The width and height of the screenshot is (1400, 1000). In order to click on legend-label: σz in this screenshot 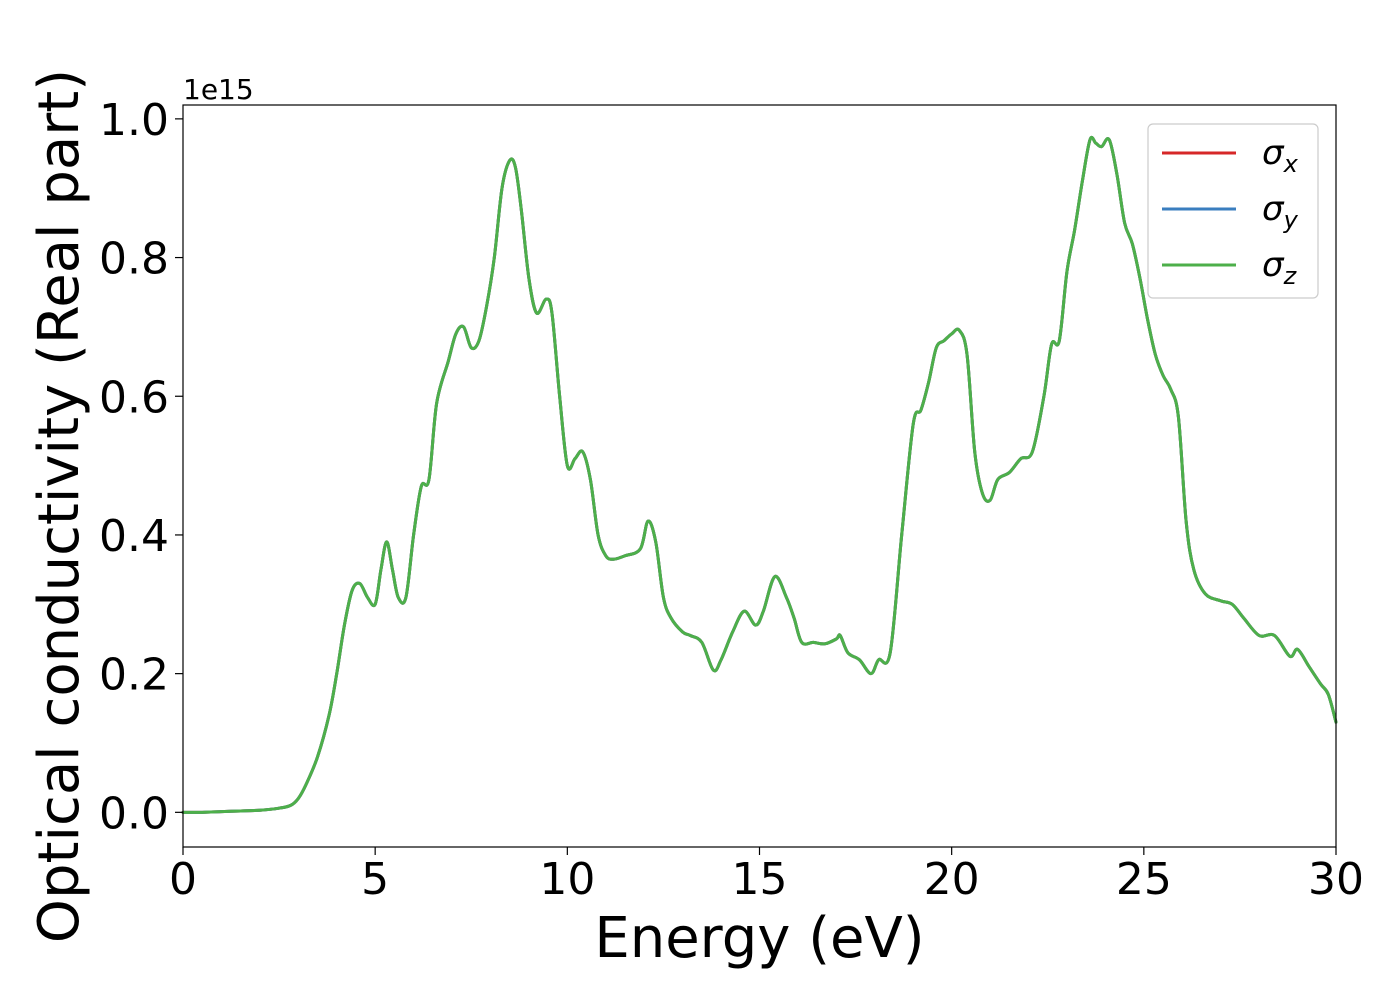, I will do `click(1280, 267)`.